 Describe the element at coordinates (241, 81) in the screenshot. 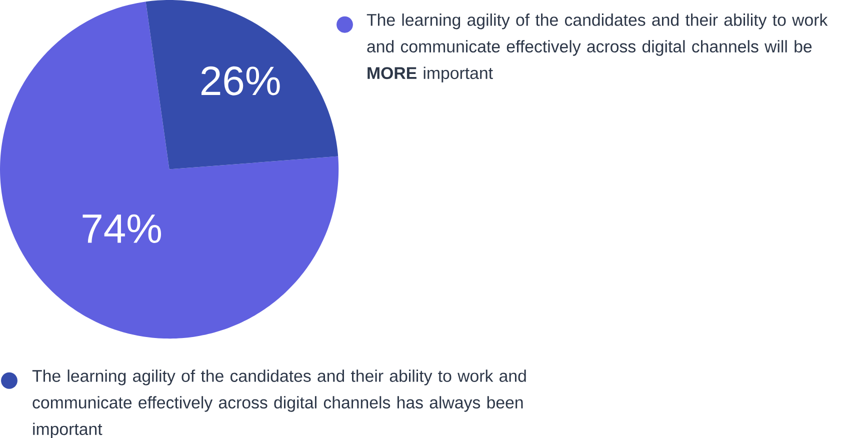

I see `data-label: 26%` at that location.